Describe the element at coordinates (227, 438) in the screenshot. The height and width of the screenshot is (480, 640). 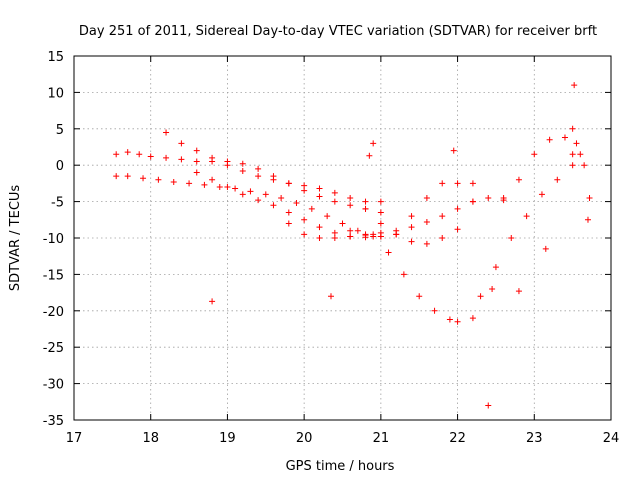
I see `x-tick-label: 19` at that location.